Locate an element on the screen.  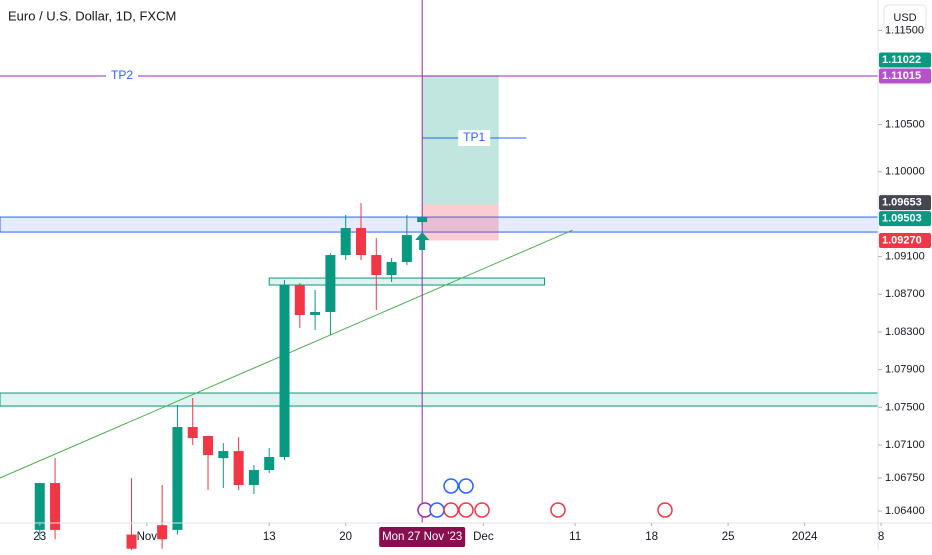
price-label-text: 1.11015 is located at coordinates (901, 76).